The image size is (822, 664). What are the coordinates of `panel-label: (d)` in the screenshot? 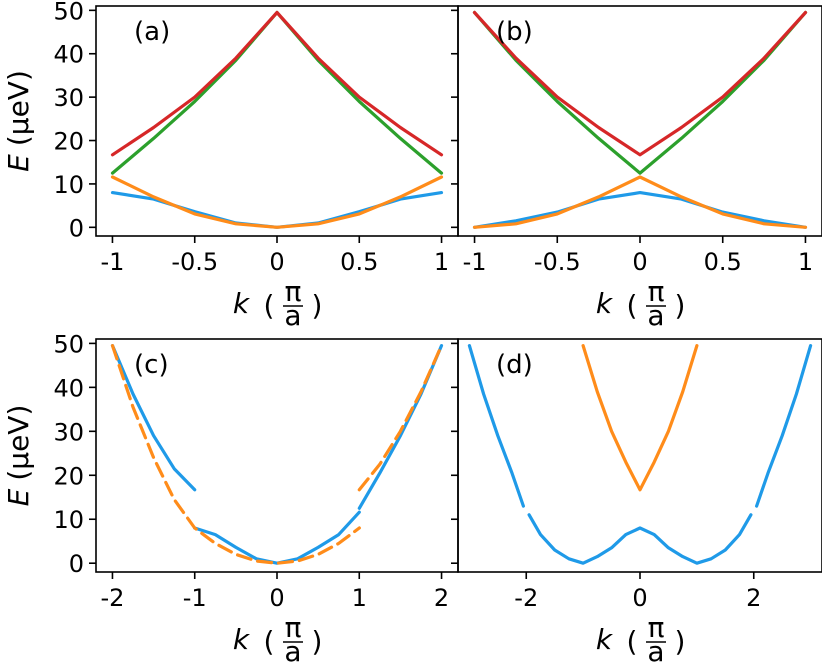 It's located at (514, 365).